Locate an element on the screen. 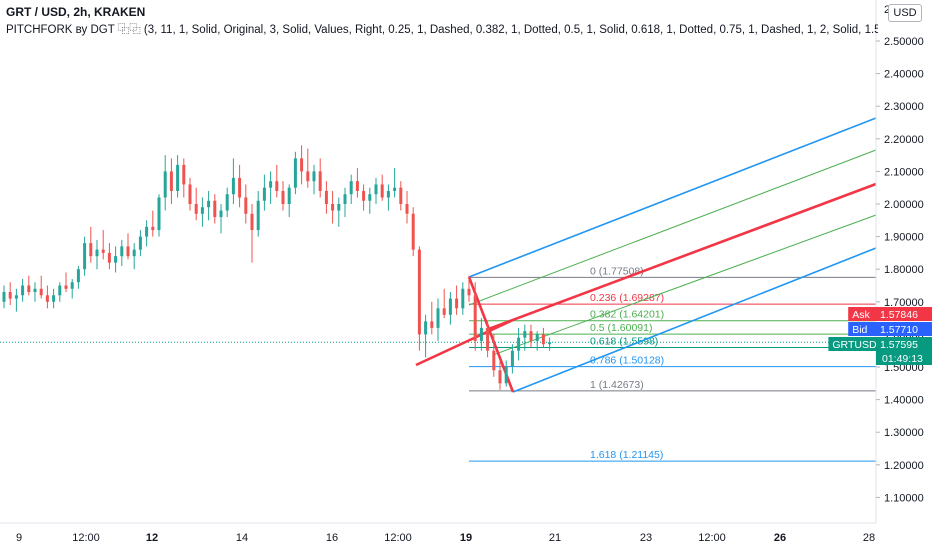 This screenshot has height=550, width=932. price-tag-name: GRTUSD is located at coordinates (854, 345).